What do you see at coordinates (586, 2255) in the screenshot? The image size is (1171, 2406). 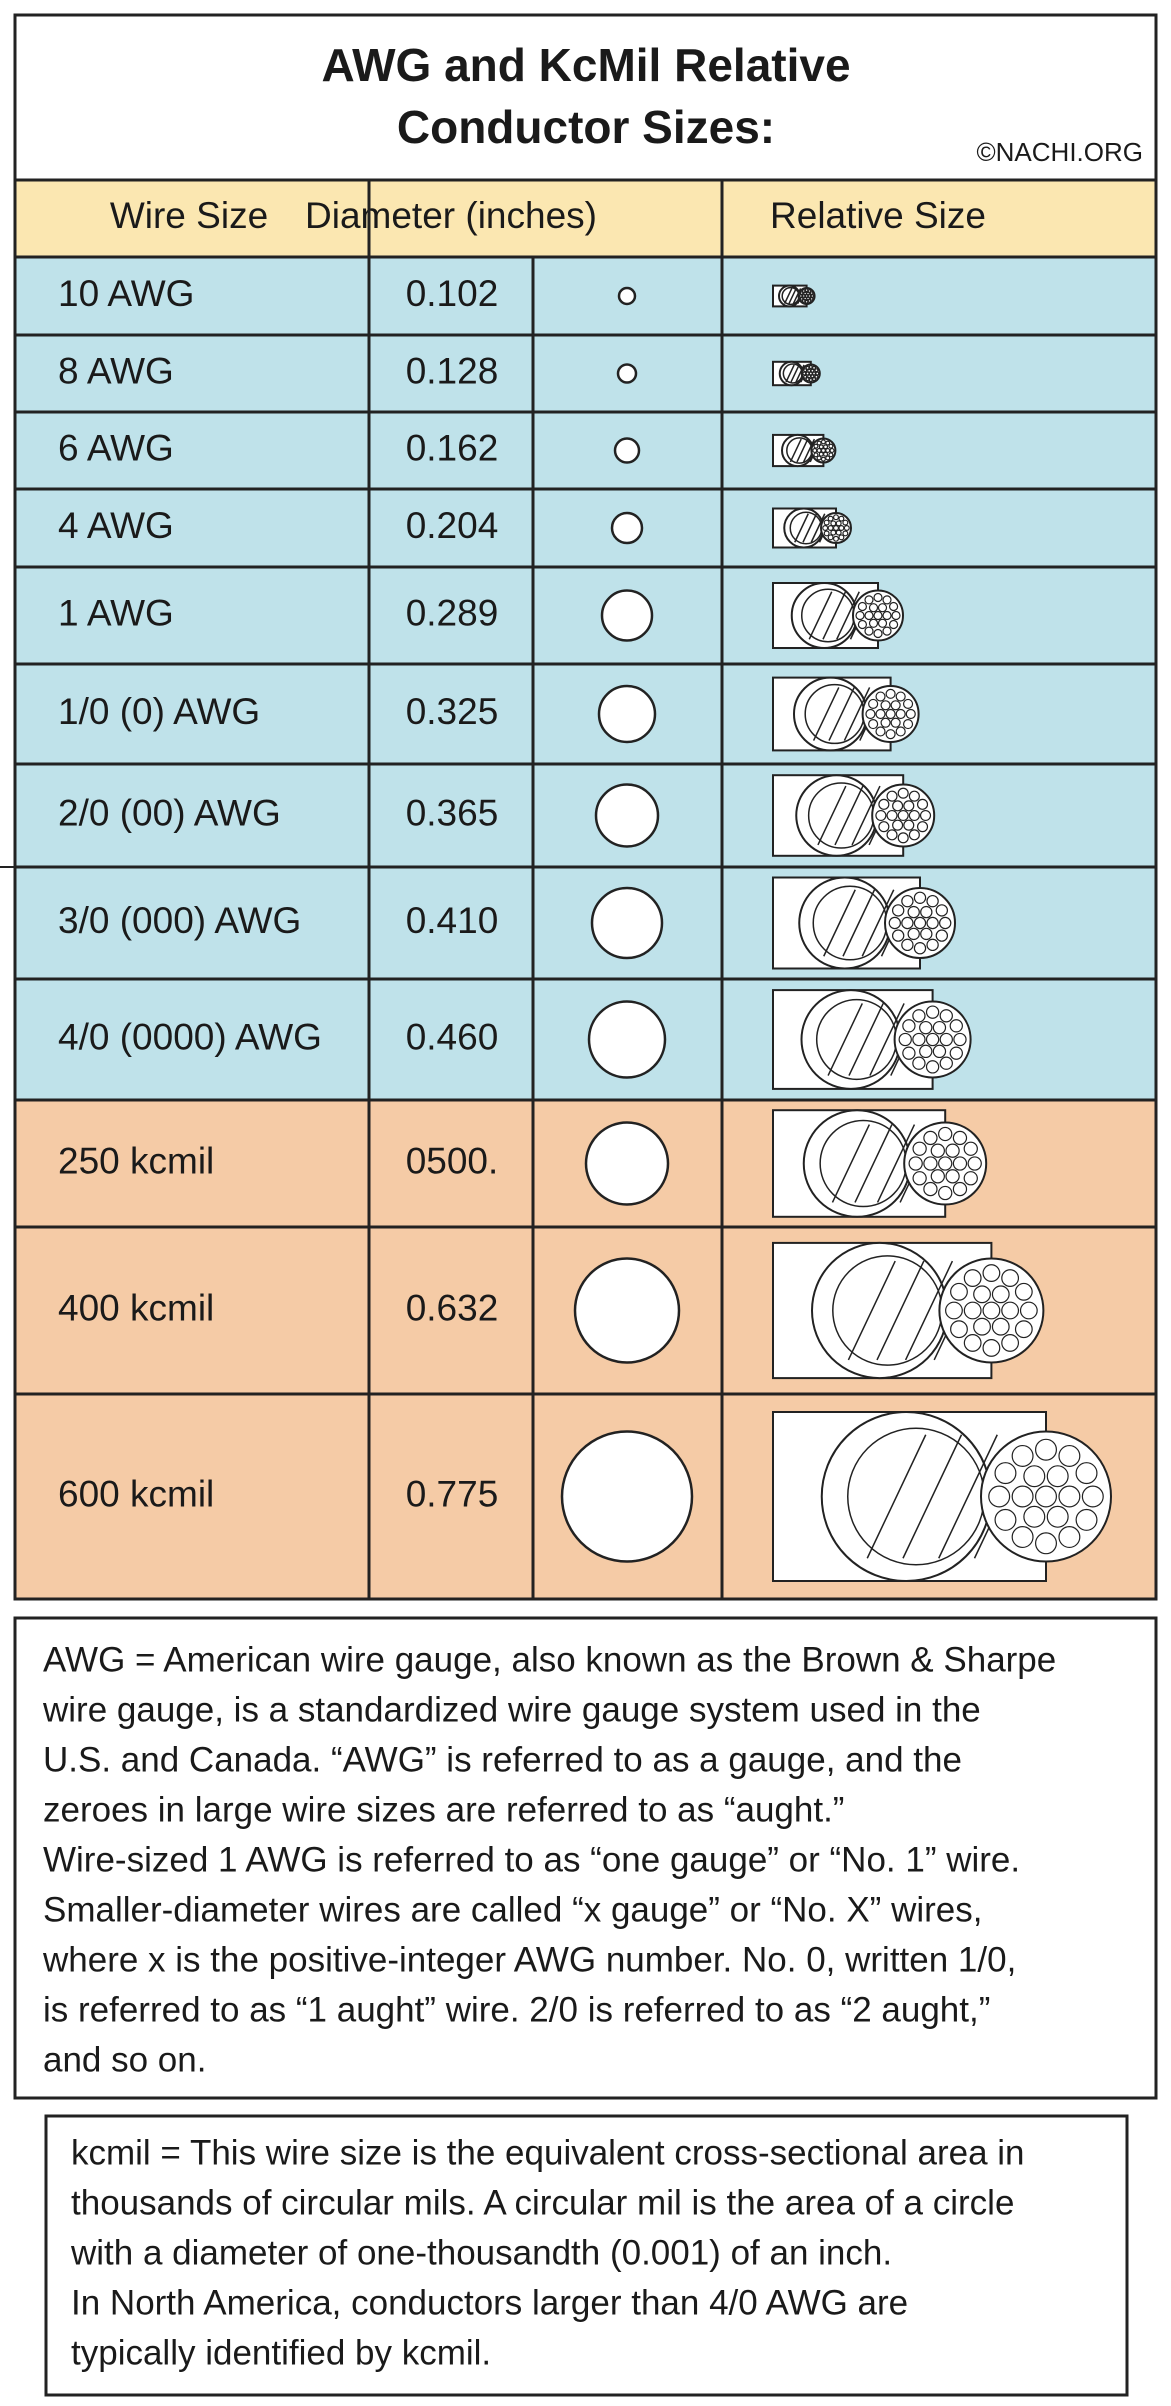 I see `note-box` at bounding box center [586, 2255].